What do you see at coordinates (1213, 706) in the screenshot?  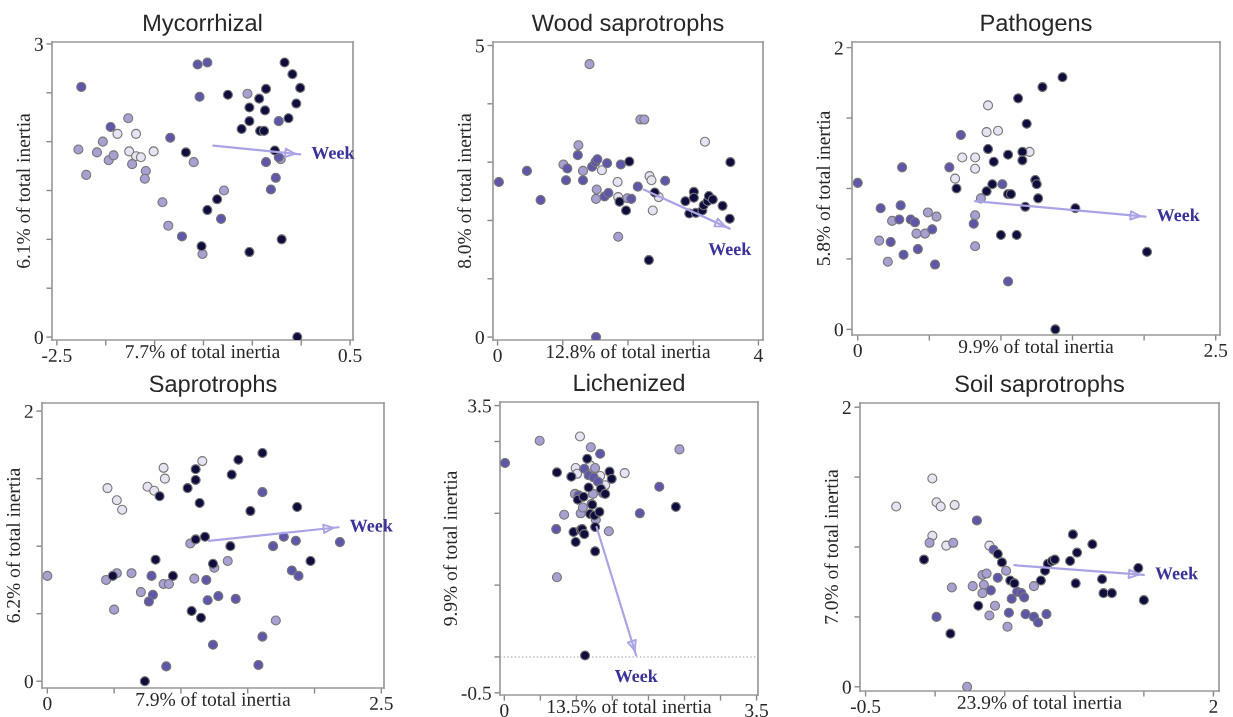 I see `x-tick-label: 2` at bounding box center [1213, 706].